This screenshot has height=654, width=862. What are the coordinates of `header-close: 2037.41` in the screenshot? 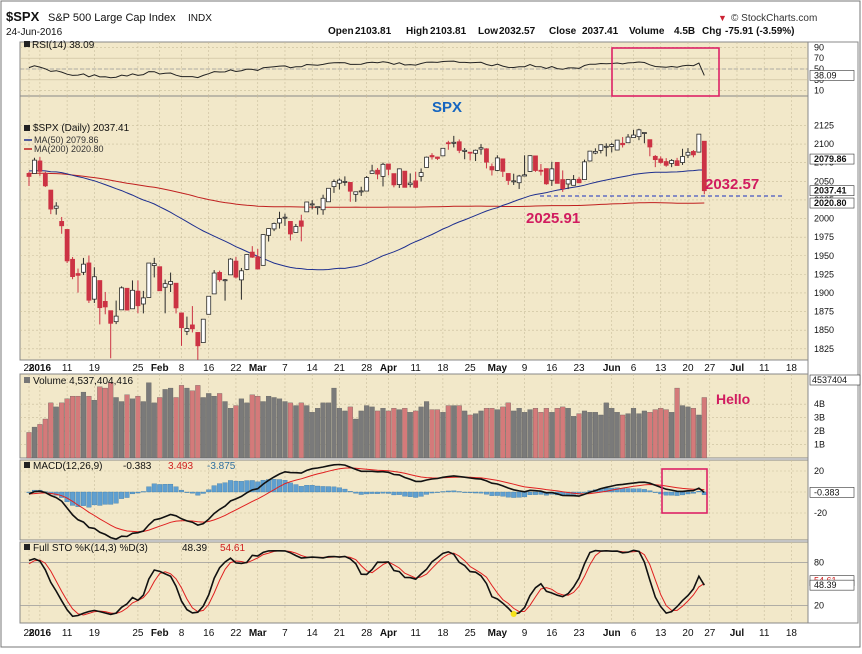 It's located at (600, 31).